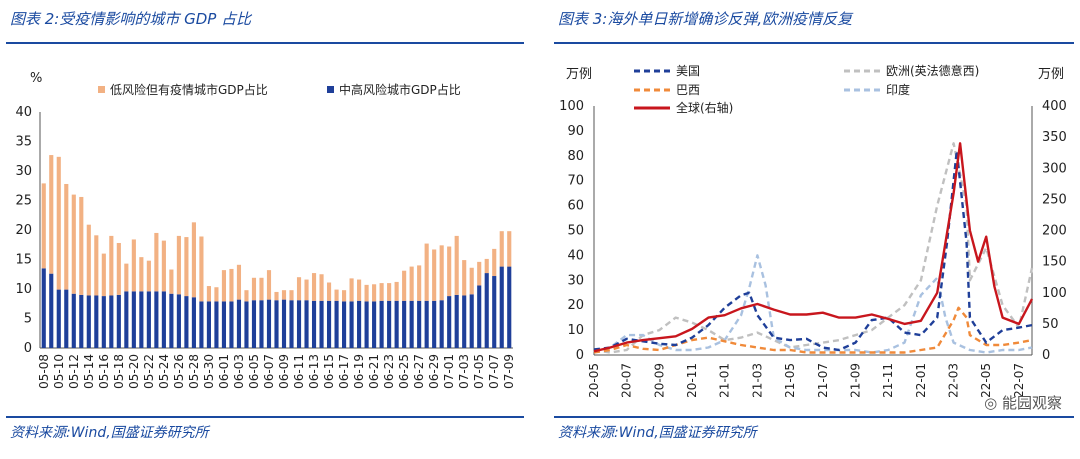 The image size is (1080, 459). I want to click on x-tick-label: 05-08, so click(44, 371).